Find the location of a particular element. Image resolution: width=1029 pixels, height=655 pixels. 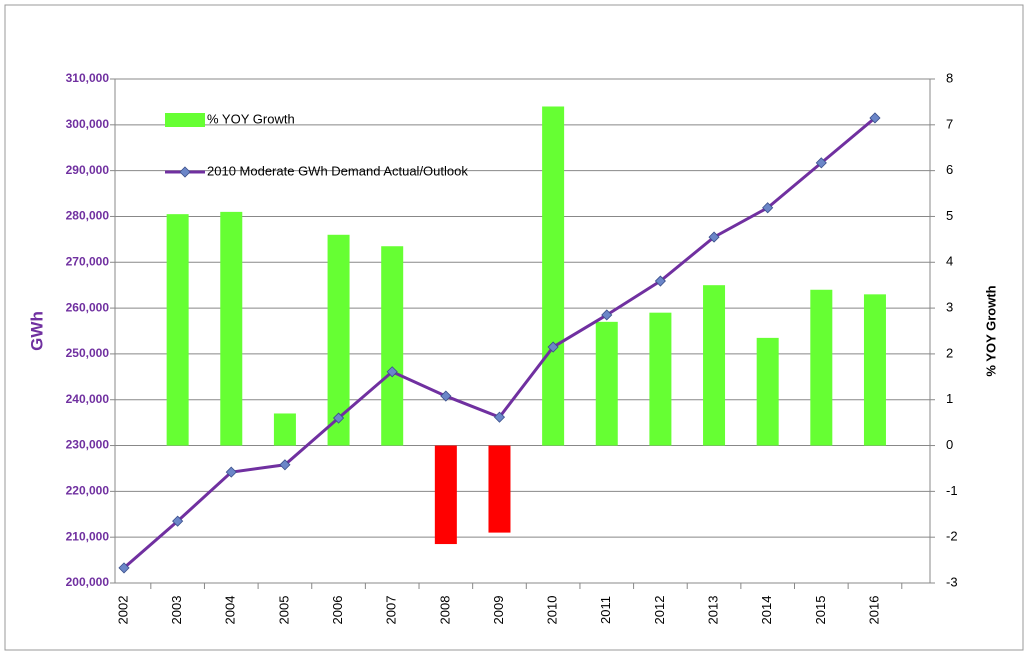

x-tick-label: 2003 is located at coordinates (176, 610).